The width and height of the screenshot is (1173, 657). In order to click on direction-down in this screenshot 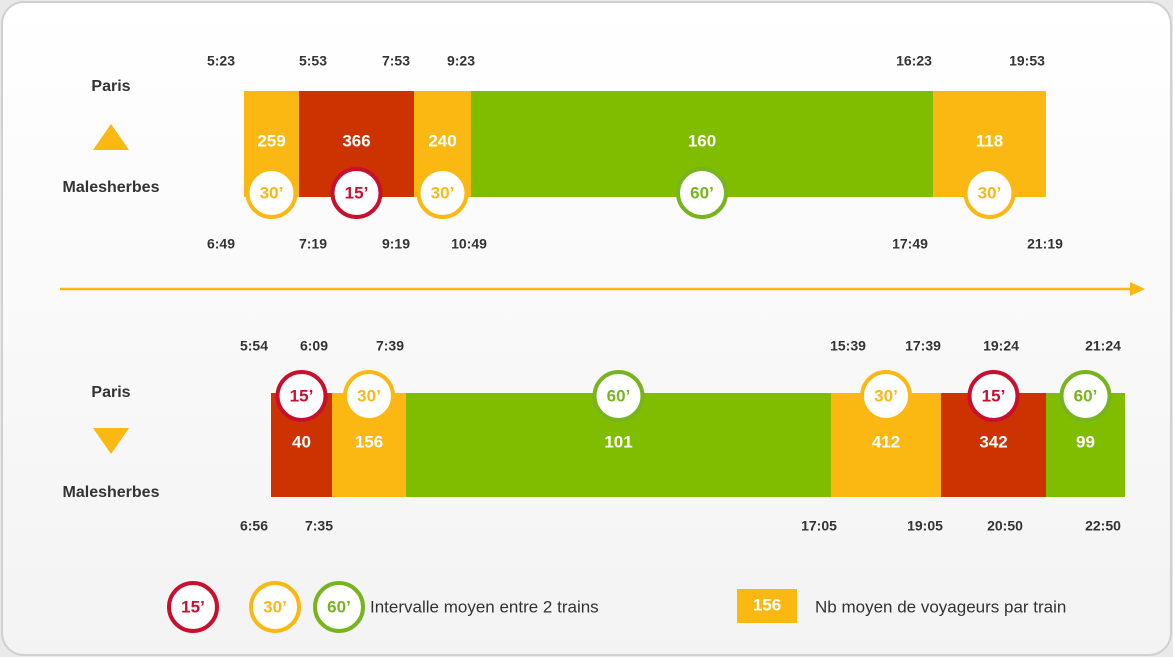, I will do `click(111, 441)`.